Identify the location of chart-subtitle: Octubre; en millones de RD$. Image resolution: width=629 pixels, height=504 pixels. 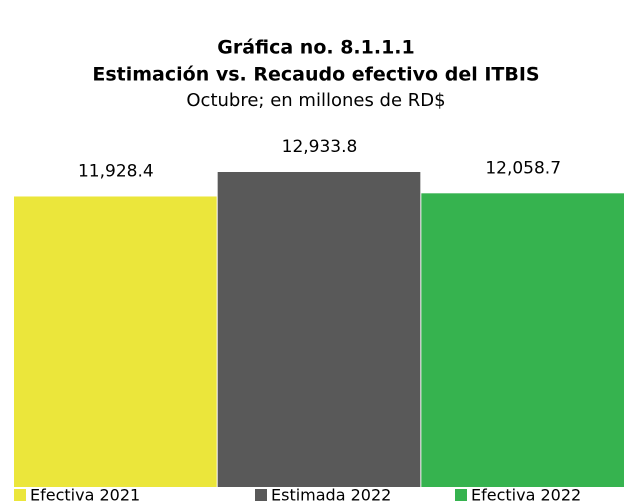
(315, 100).